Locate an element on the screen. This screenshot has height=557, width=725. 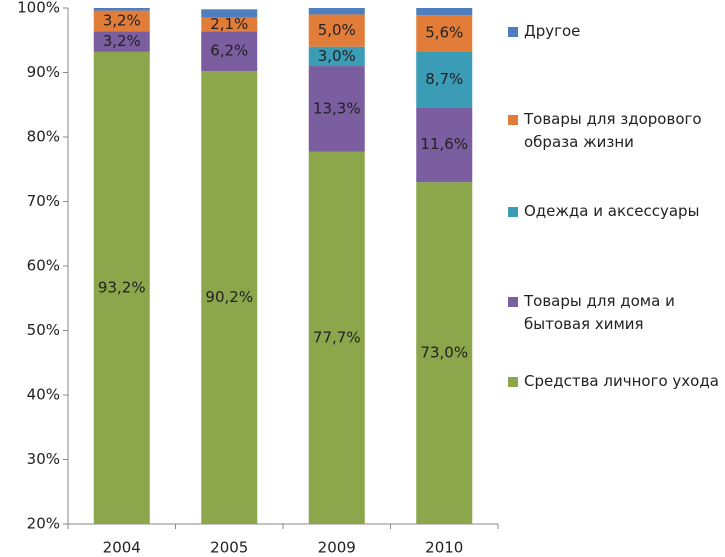
data-label: 8,7% is located at coordinates (444, 79).